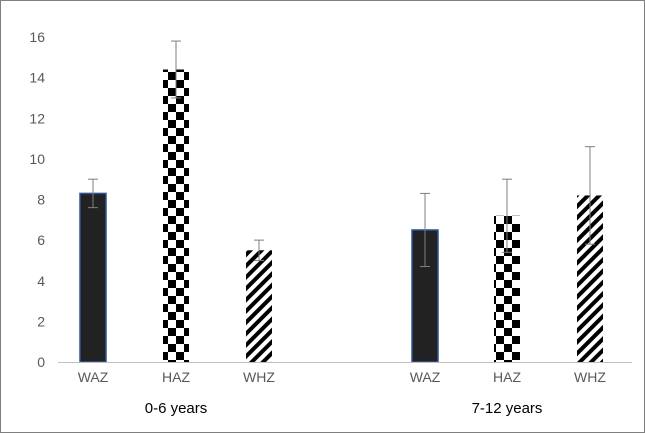 Image resolution: width=645 pixels, height=433 pixels. What do you see at coordinates (41, 362) in the screenshot?
I see `y-tick-label: 0` at bounding box center [41, 362].